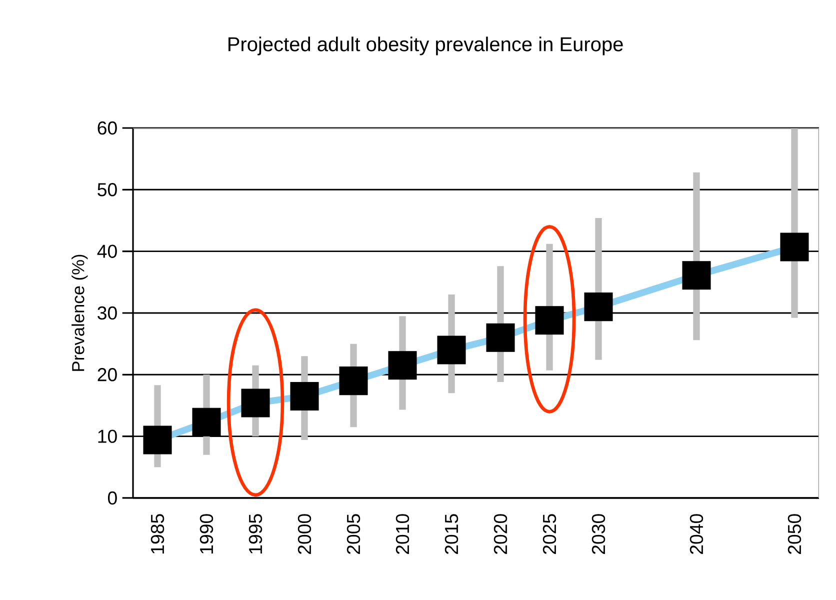 The height and width of the screenshot is (600, 836). I want to click on x-tick-label: 2010, so click(403, 534).